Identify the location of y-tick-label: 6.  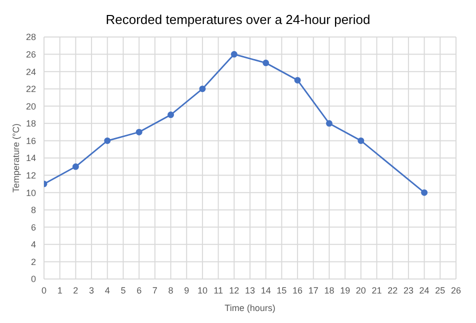
(33, 227).